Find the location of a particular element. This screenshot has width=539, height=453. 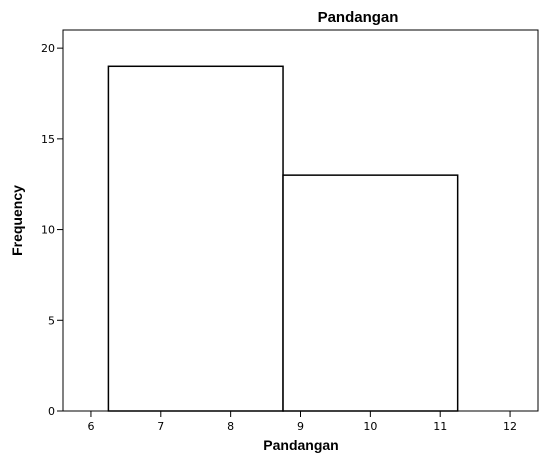

x-axis-label: Pandangan is located at coordinates (300, 445).